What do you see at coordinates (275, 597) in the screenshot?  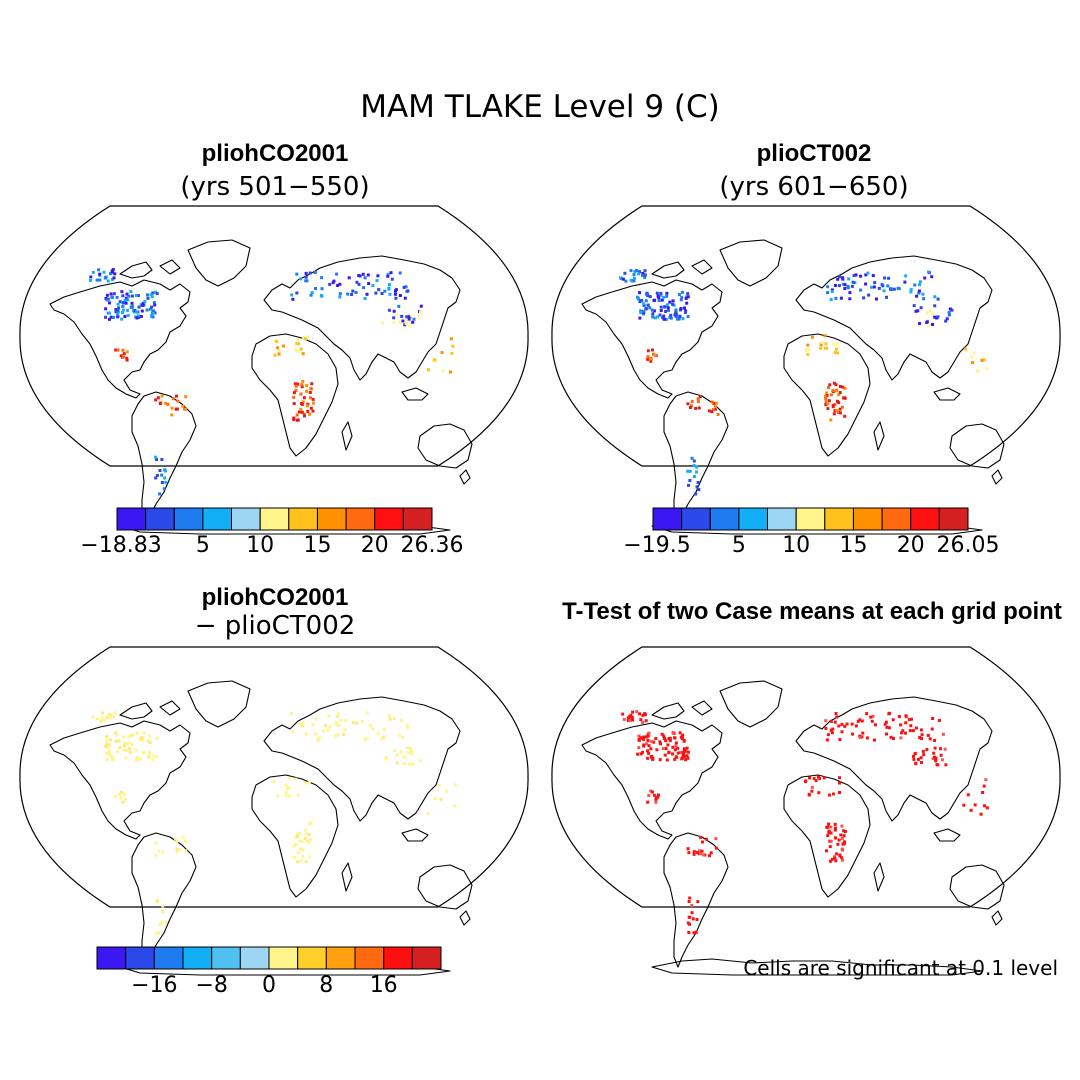 I see `panel-title: pliohCO2001` at bounding box center [275, 597].